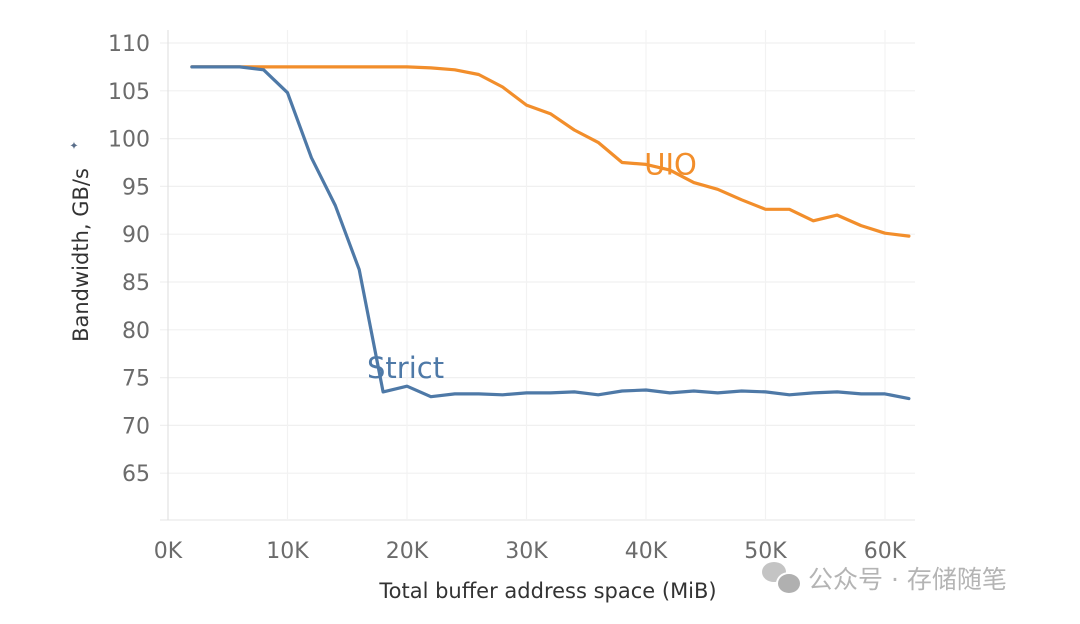 The width and height of the screenshot is (1080, 624). I want to click on y-tick-label: 110, so click(129, 44).